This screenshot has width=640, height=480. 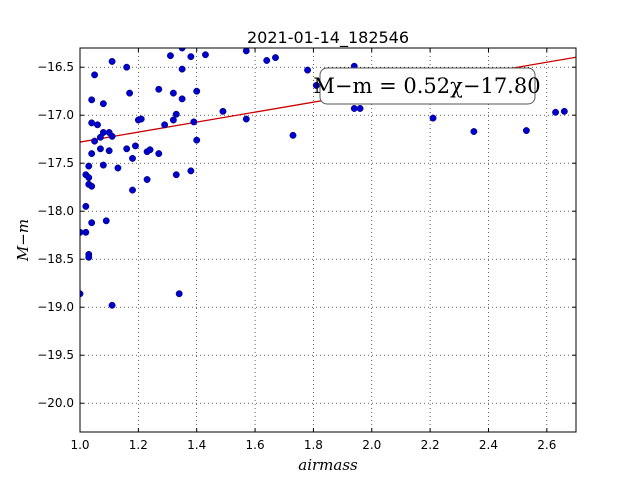 I want to click on y-tick-labels: −16.5 −17.0 −17.5 −18.0 −18.5 −19.0 −19.5 −20.0, so click(x=55, y=235).